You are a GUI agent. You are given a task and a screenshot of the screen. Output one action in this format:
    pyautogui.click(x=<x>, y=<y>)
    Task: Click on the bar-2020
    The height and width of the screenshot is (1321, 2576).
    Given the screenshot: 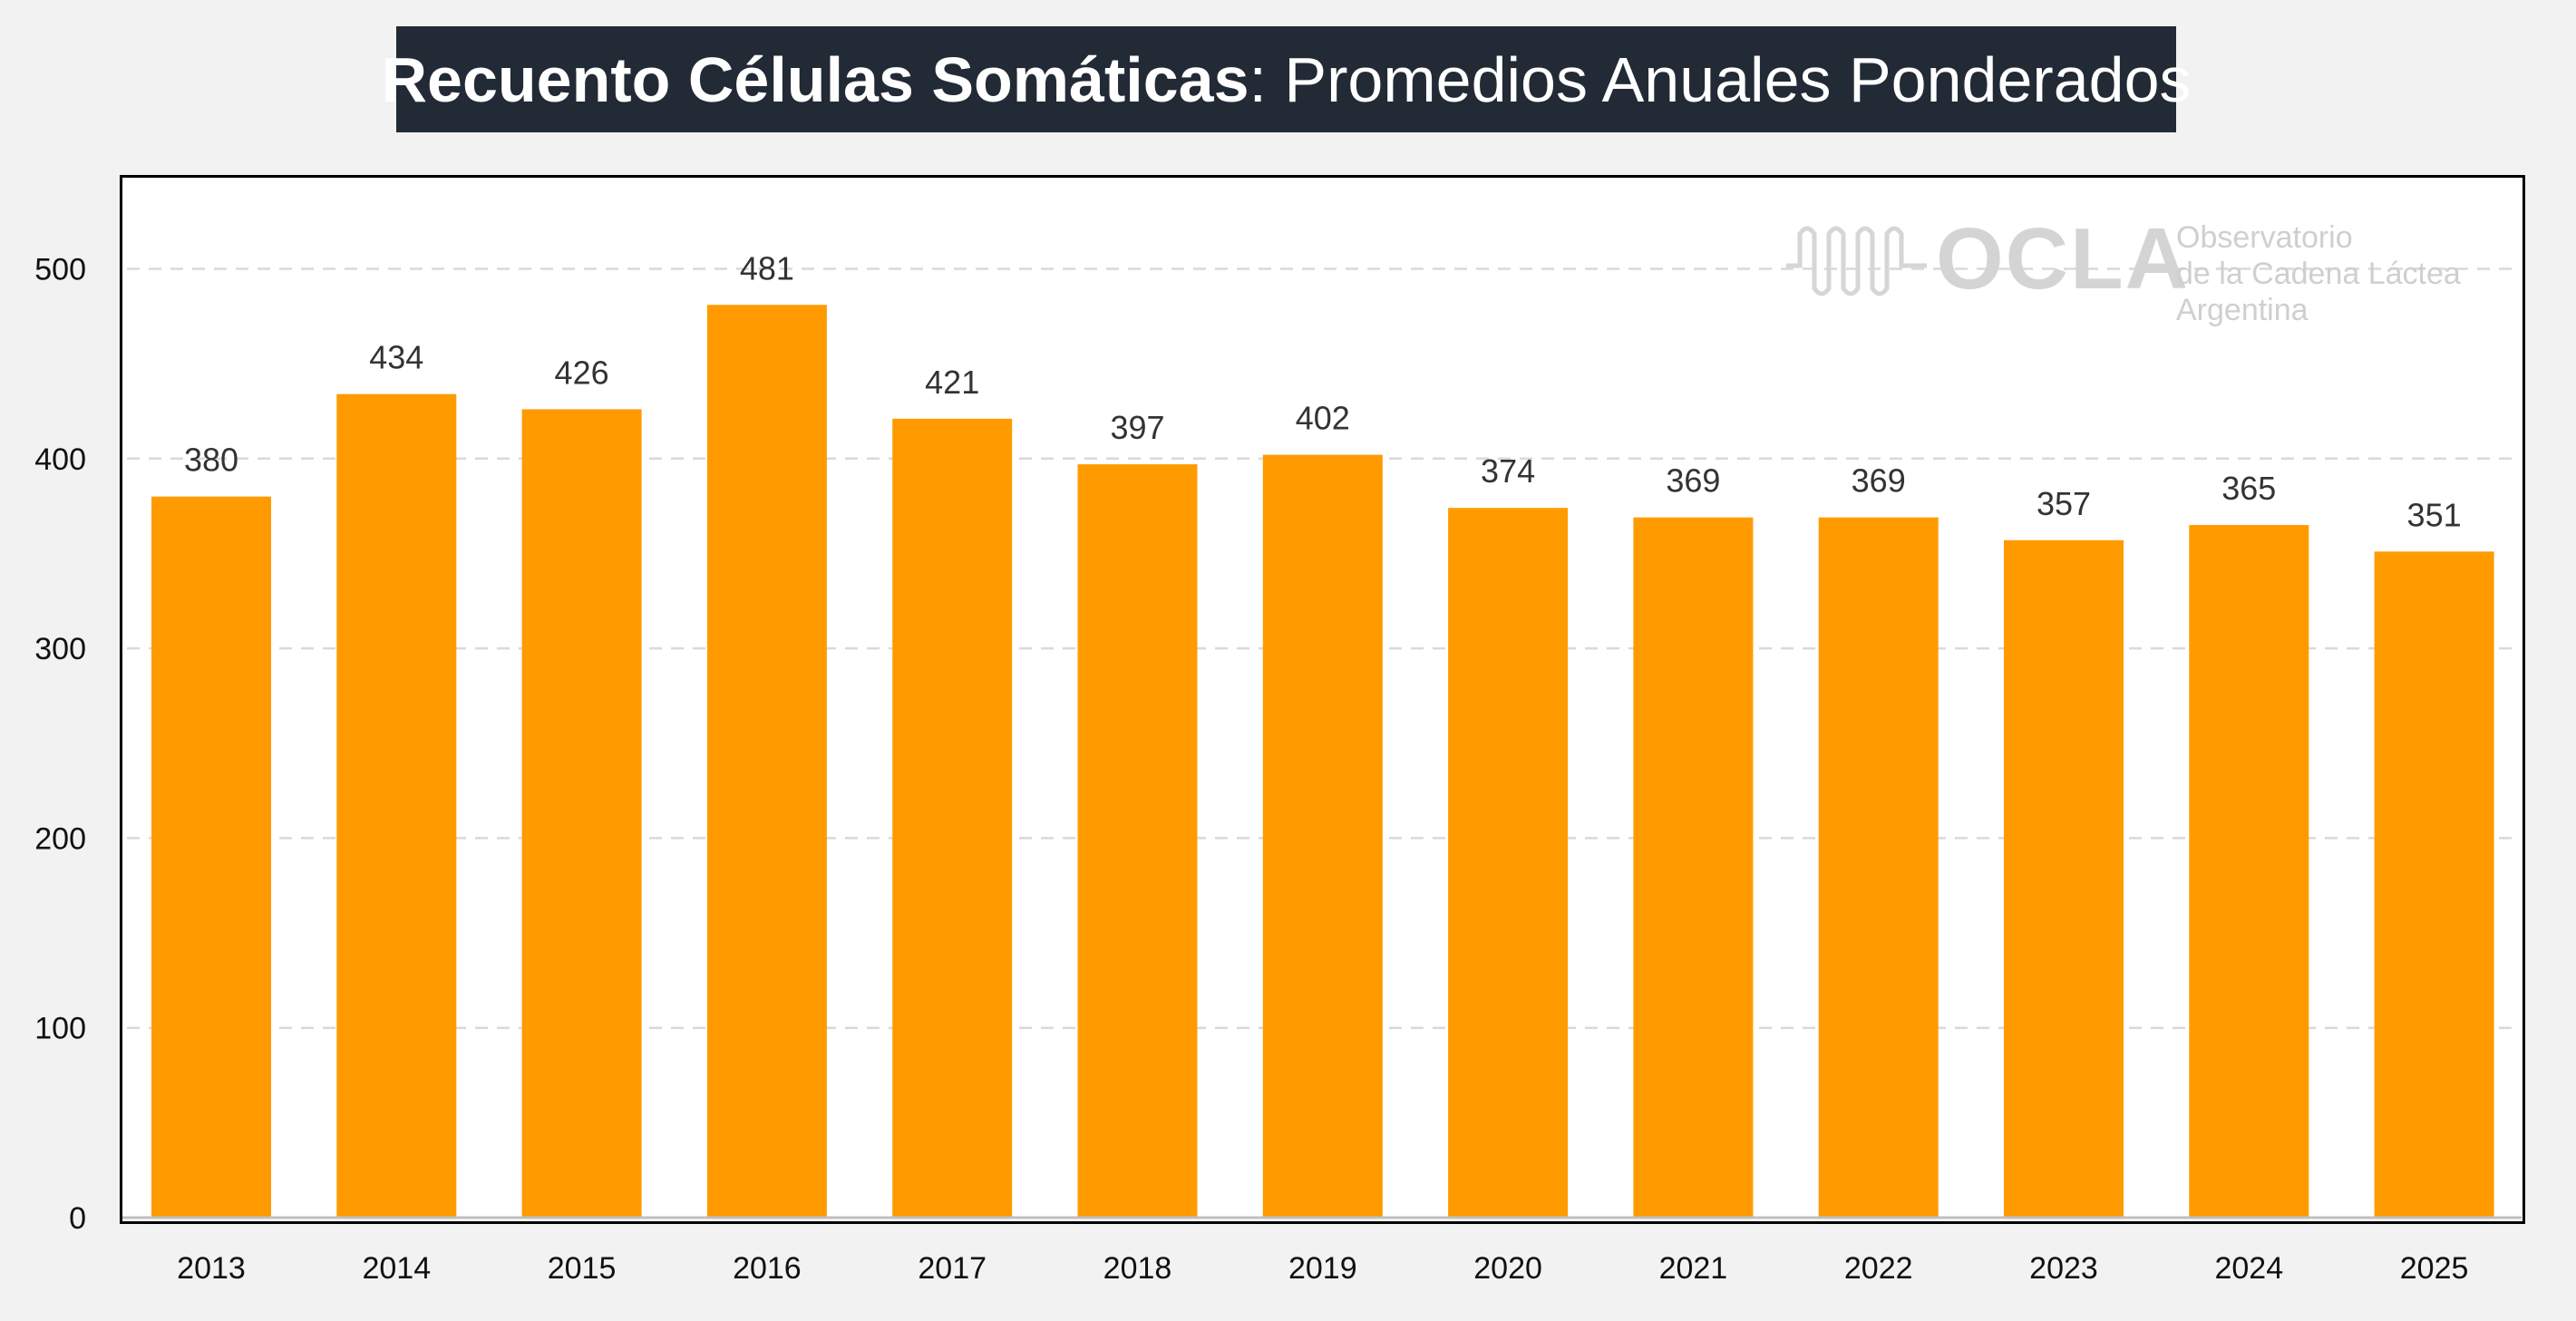 What is the action you would take?
    pyautogui.click(x=1508, y=863)
    